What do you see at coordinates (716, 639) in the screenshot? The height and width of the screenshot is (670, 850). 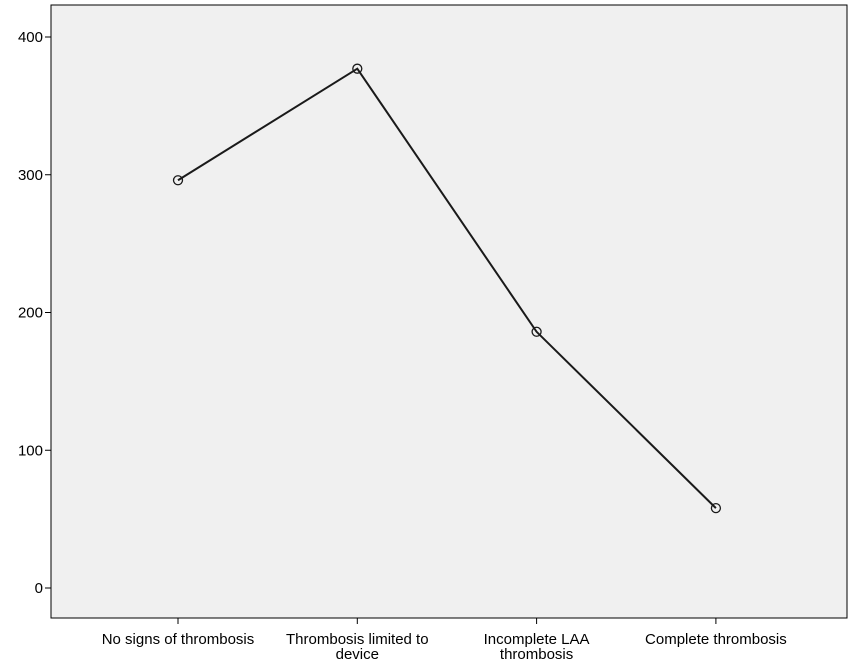 I see `x-category-label: Complete thrombosis` at bounding box center [716, 639].